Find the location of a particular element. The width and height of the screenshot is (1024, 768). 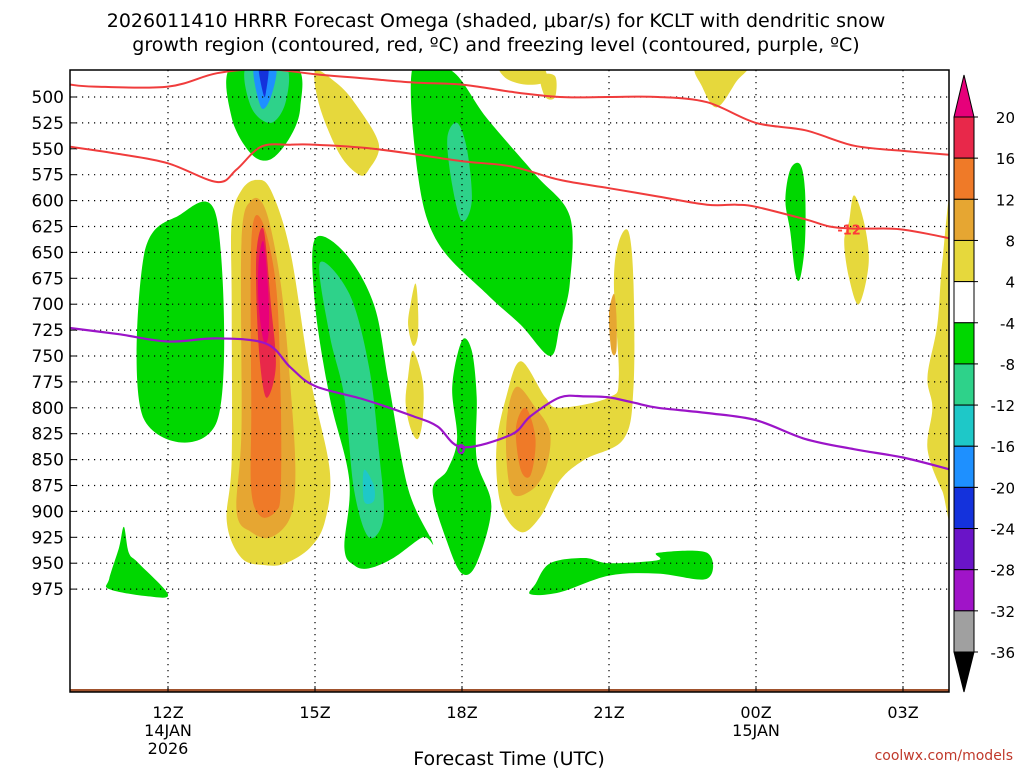

x-tick-label-5: 03Z is located at coordinates (902, 712).